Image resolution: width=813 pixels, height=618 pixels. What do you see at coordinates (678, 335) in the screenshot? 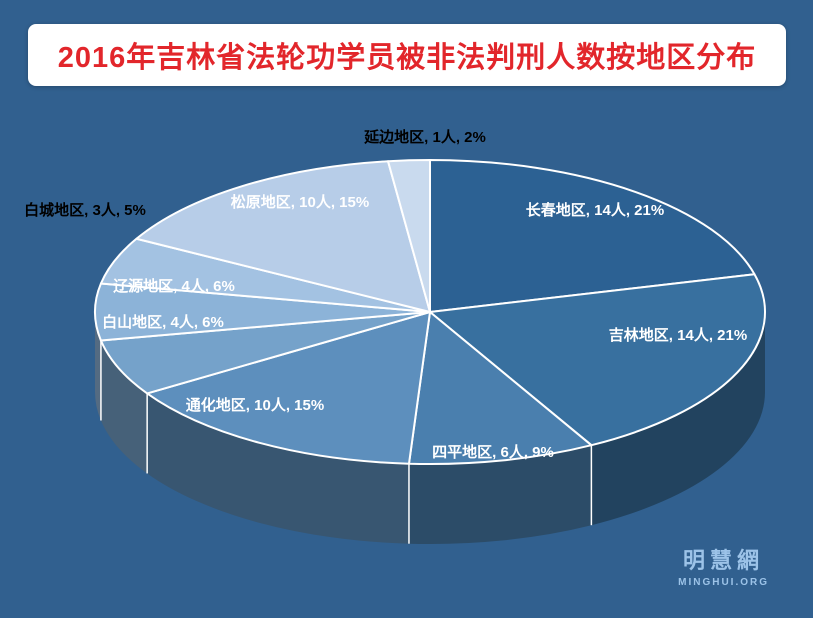
I see `pie-label-jilin: 吉林地区, 14人, 21%` at bounding box center [678, 335].